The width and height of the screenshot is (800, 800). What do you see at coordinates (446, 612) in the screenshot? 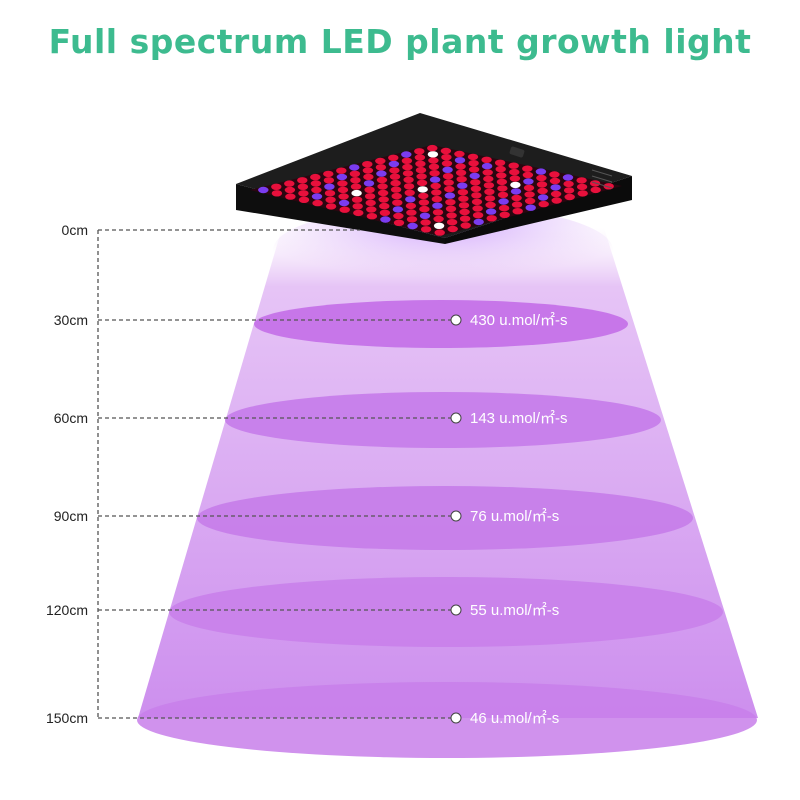
I see `light-ellipse-120cm` at bounding box center [446, 612].